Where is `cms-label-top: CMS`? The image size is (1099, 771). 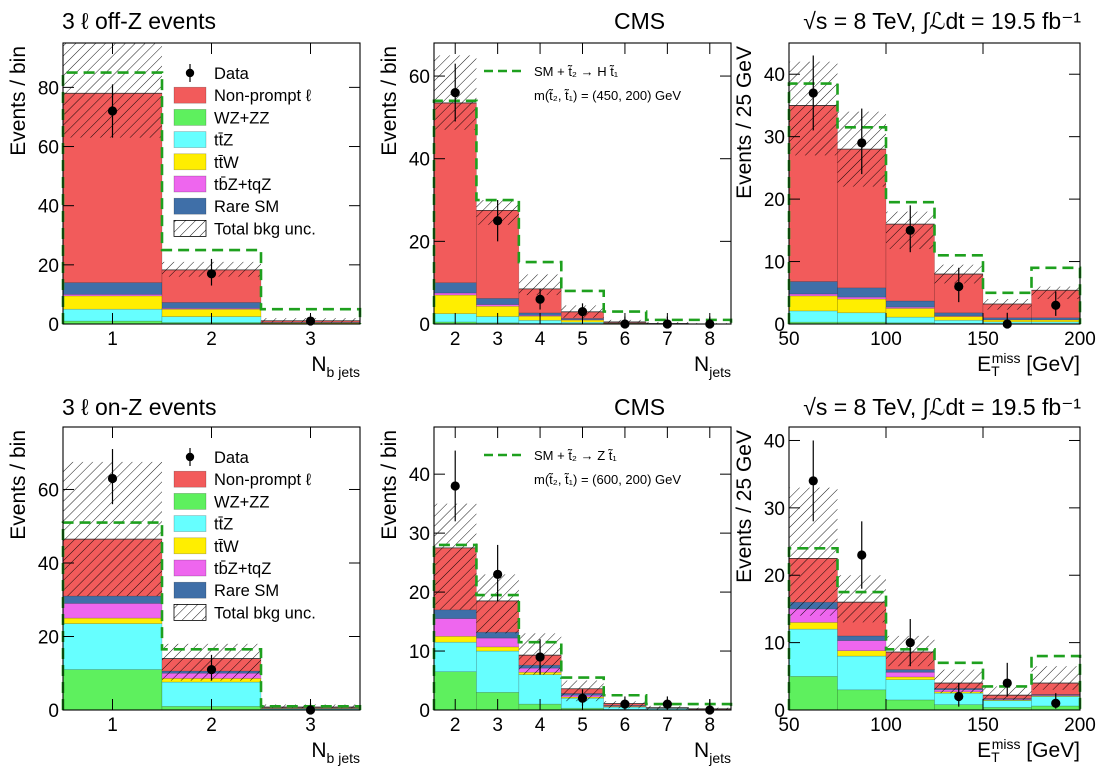 cms-label-top: CMS is located at coordinates (639, 21).